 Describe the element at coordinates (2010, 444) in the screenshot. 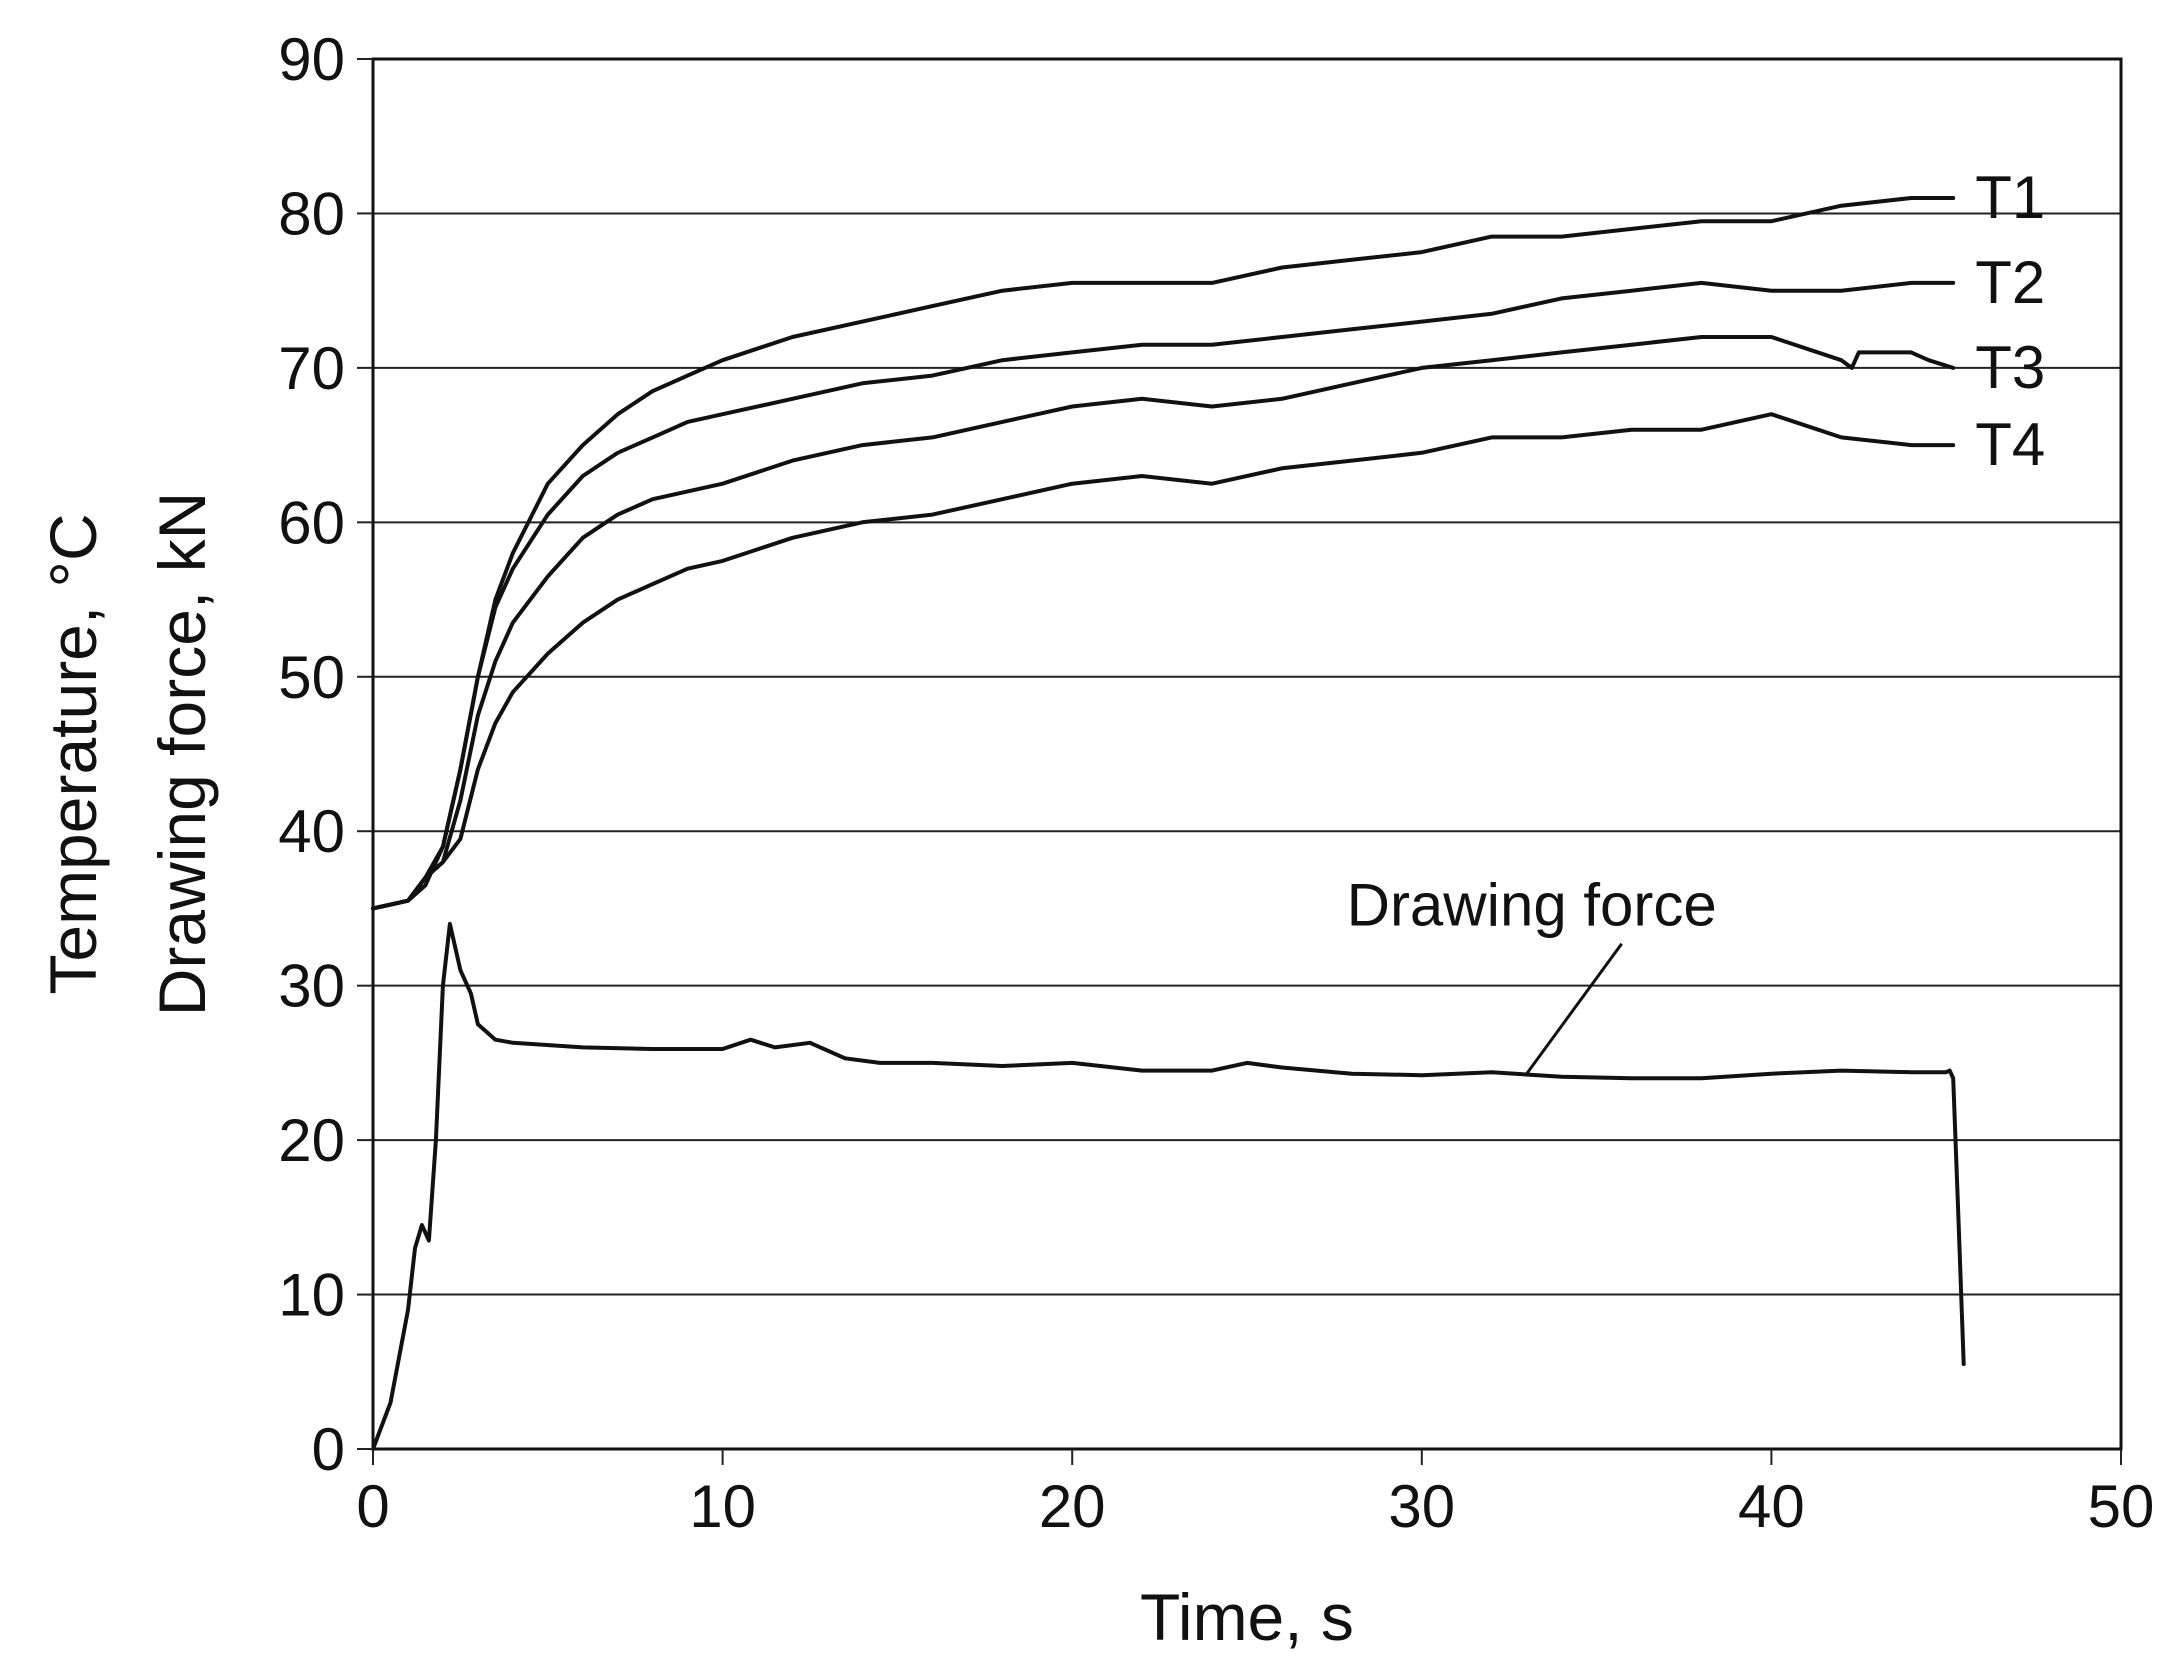

I see `series-label-t4: T4` at that location.